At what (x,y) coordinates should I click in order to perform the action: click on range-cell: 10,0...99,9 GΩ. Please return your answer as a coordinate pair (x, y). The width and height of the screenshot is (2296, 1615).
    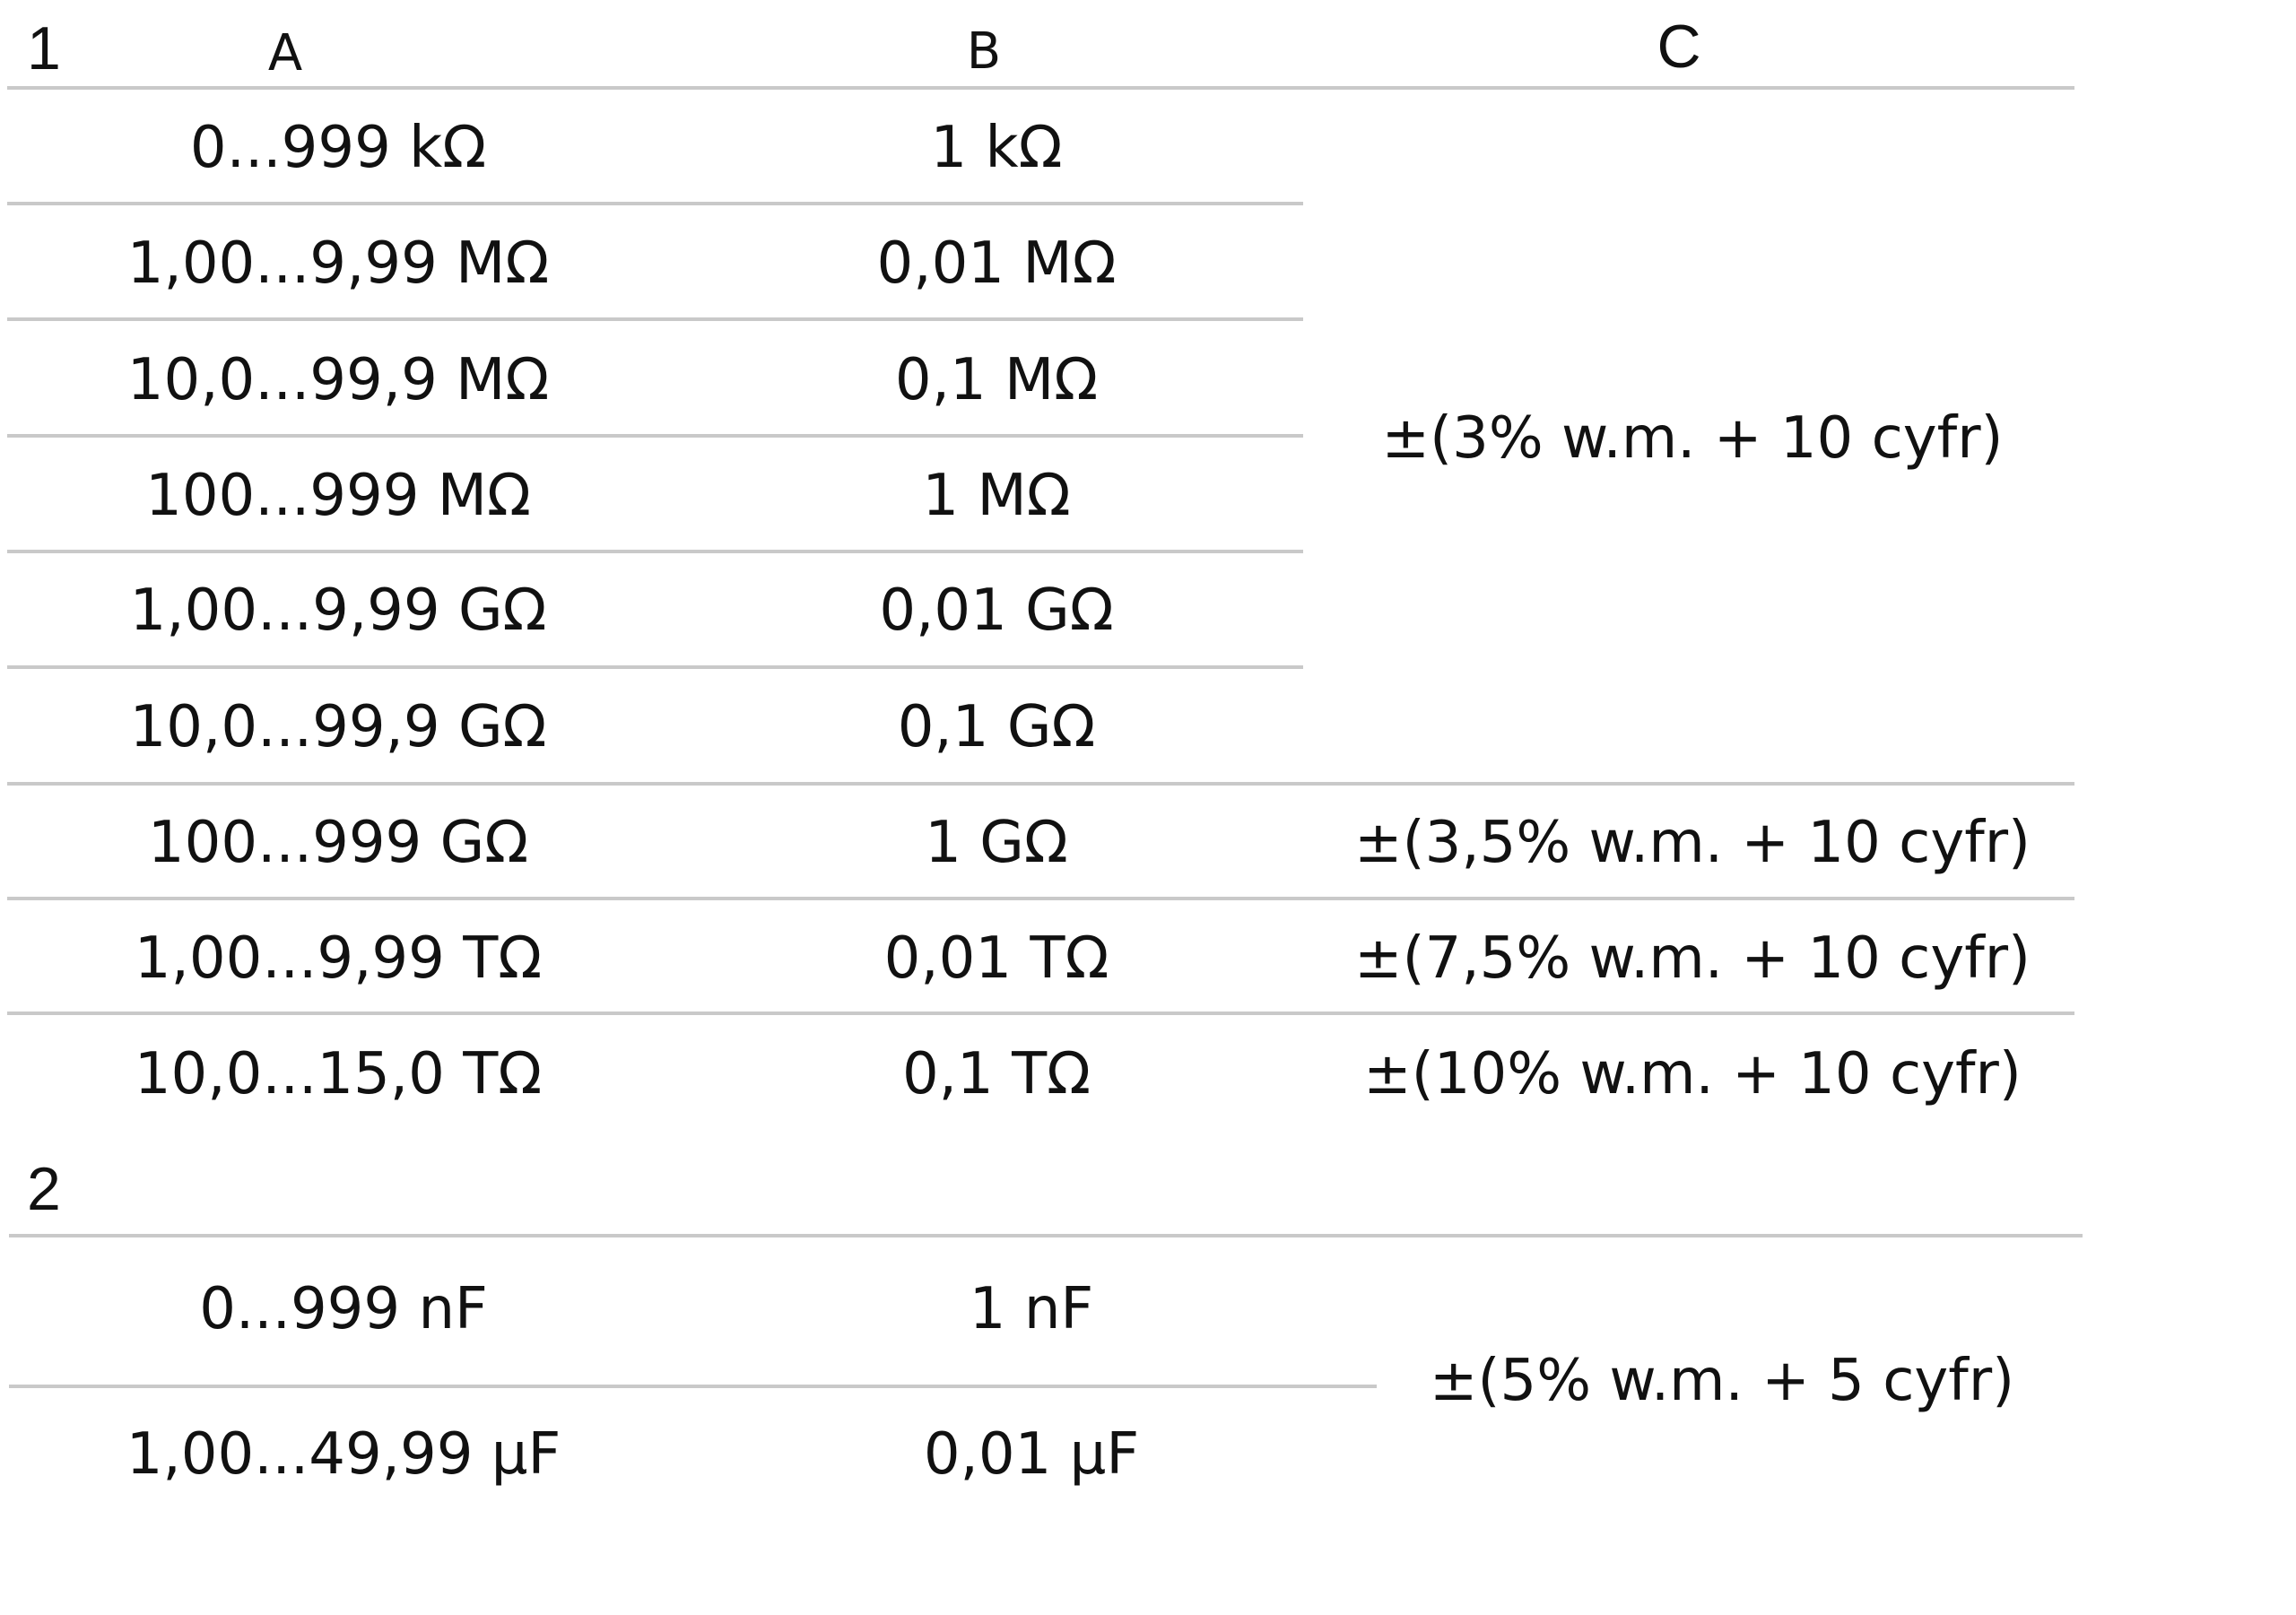
    Looking at the image, I should click on (338, 727).